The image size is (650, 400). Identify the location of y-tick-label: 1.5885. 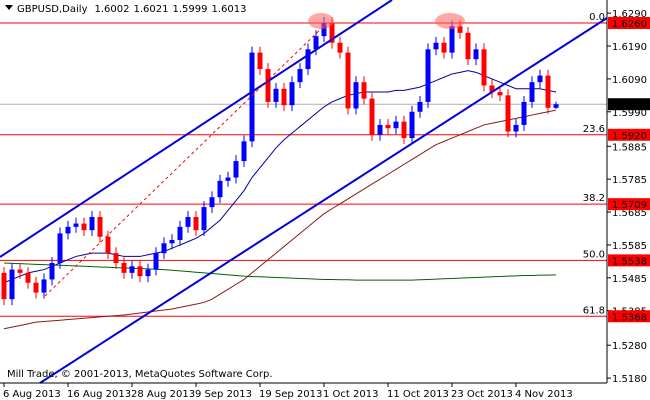
(629, 147).